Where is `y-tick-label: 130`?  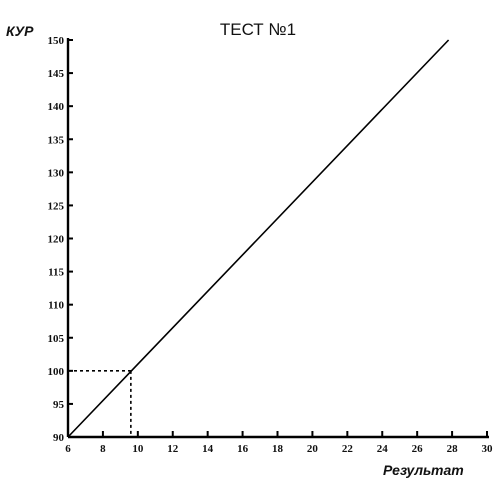 y-tick-label: 130 is located at coordinates (56, 173).